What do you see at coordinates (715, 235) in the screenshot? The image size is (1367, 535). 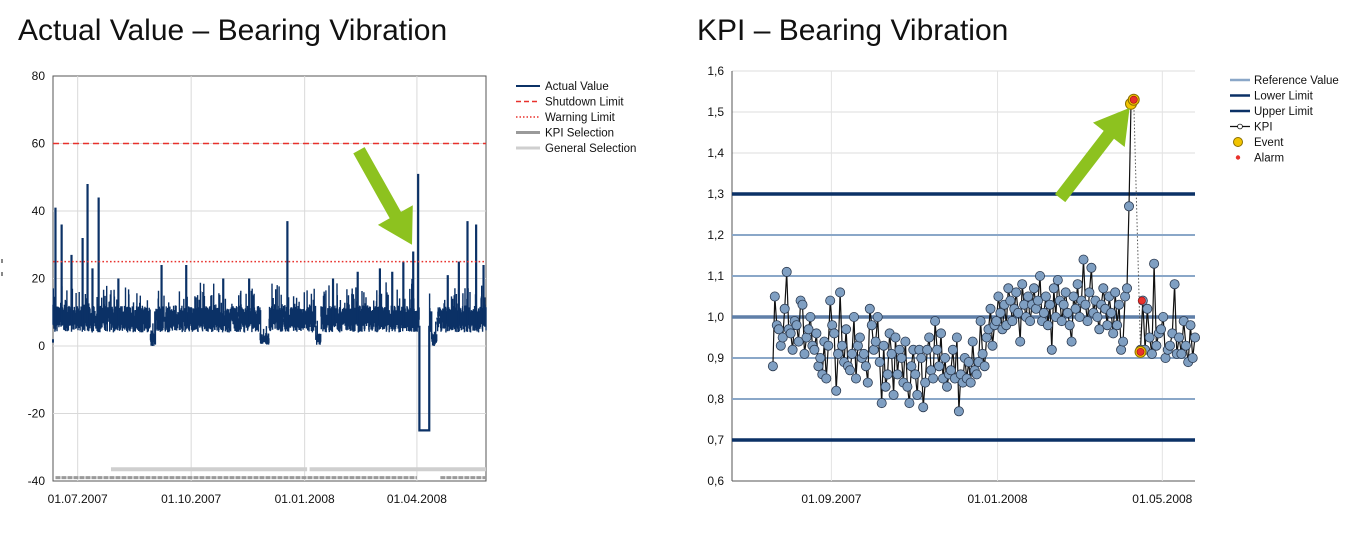 I see `y-tick-label: 1,2` at bounding box center [715, 235].